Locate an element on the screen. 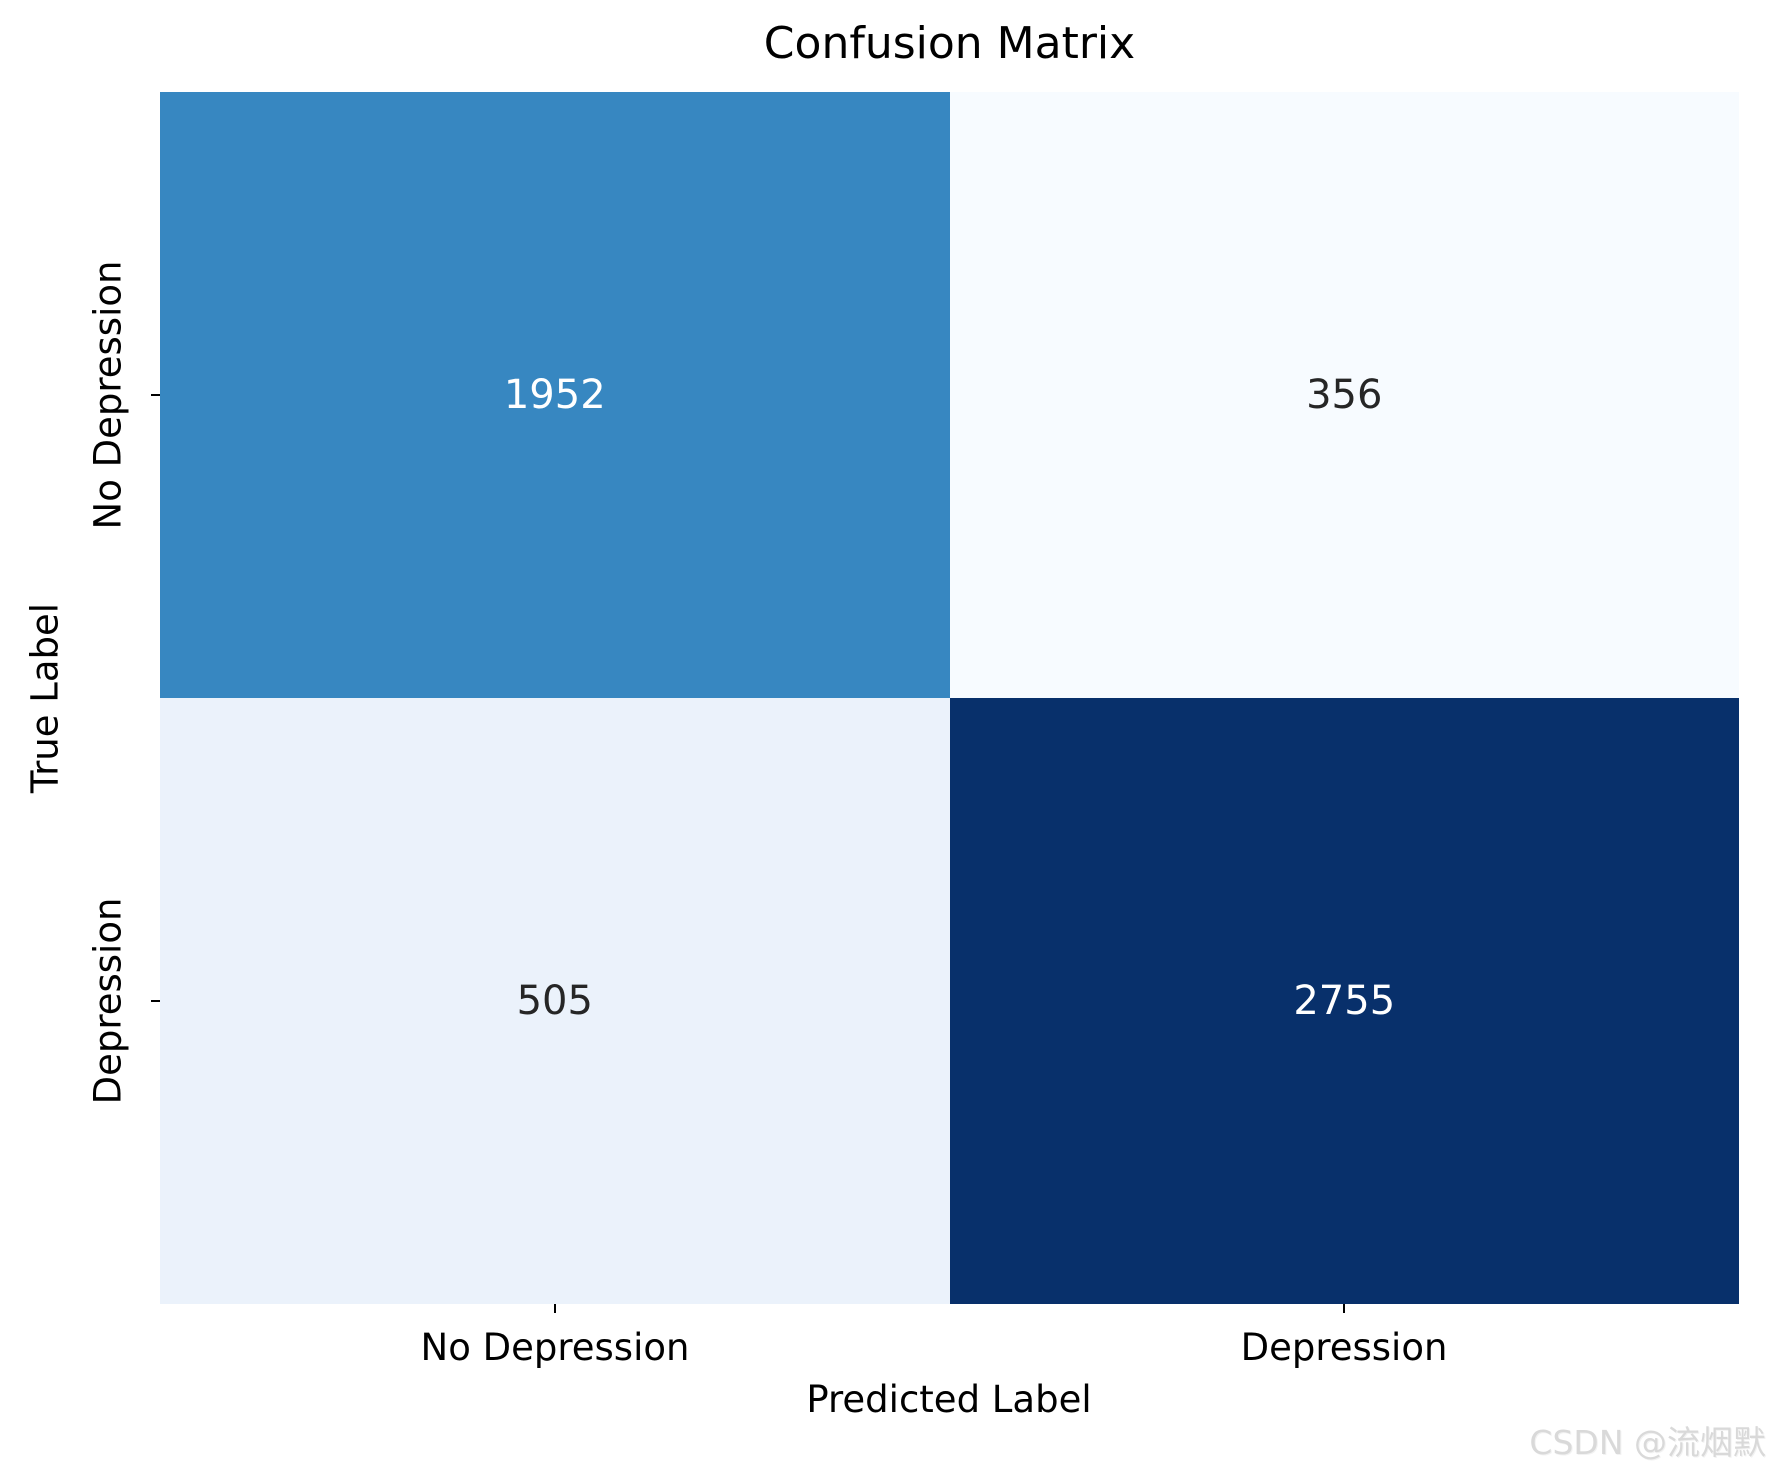 The image size is (1770, 1466). cell-value-true-negative: 1952 is located at coordinates (554, 395).